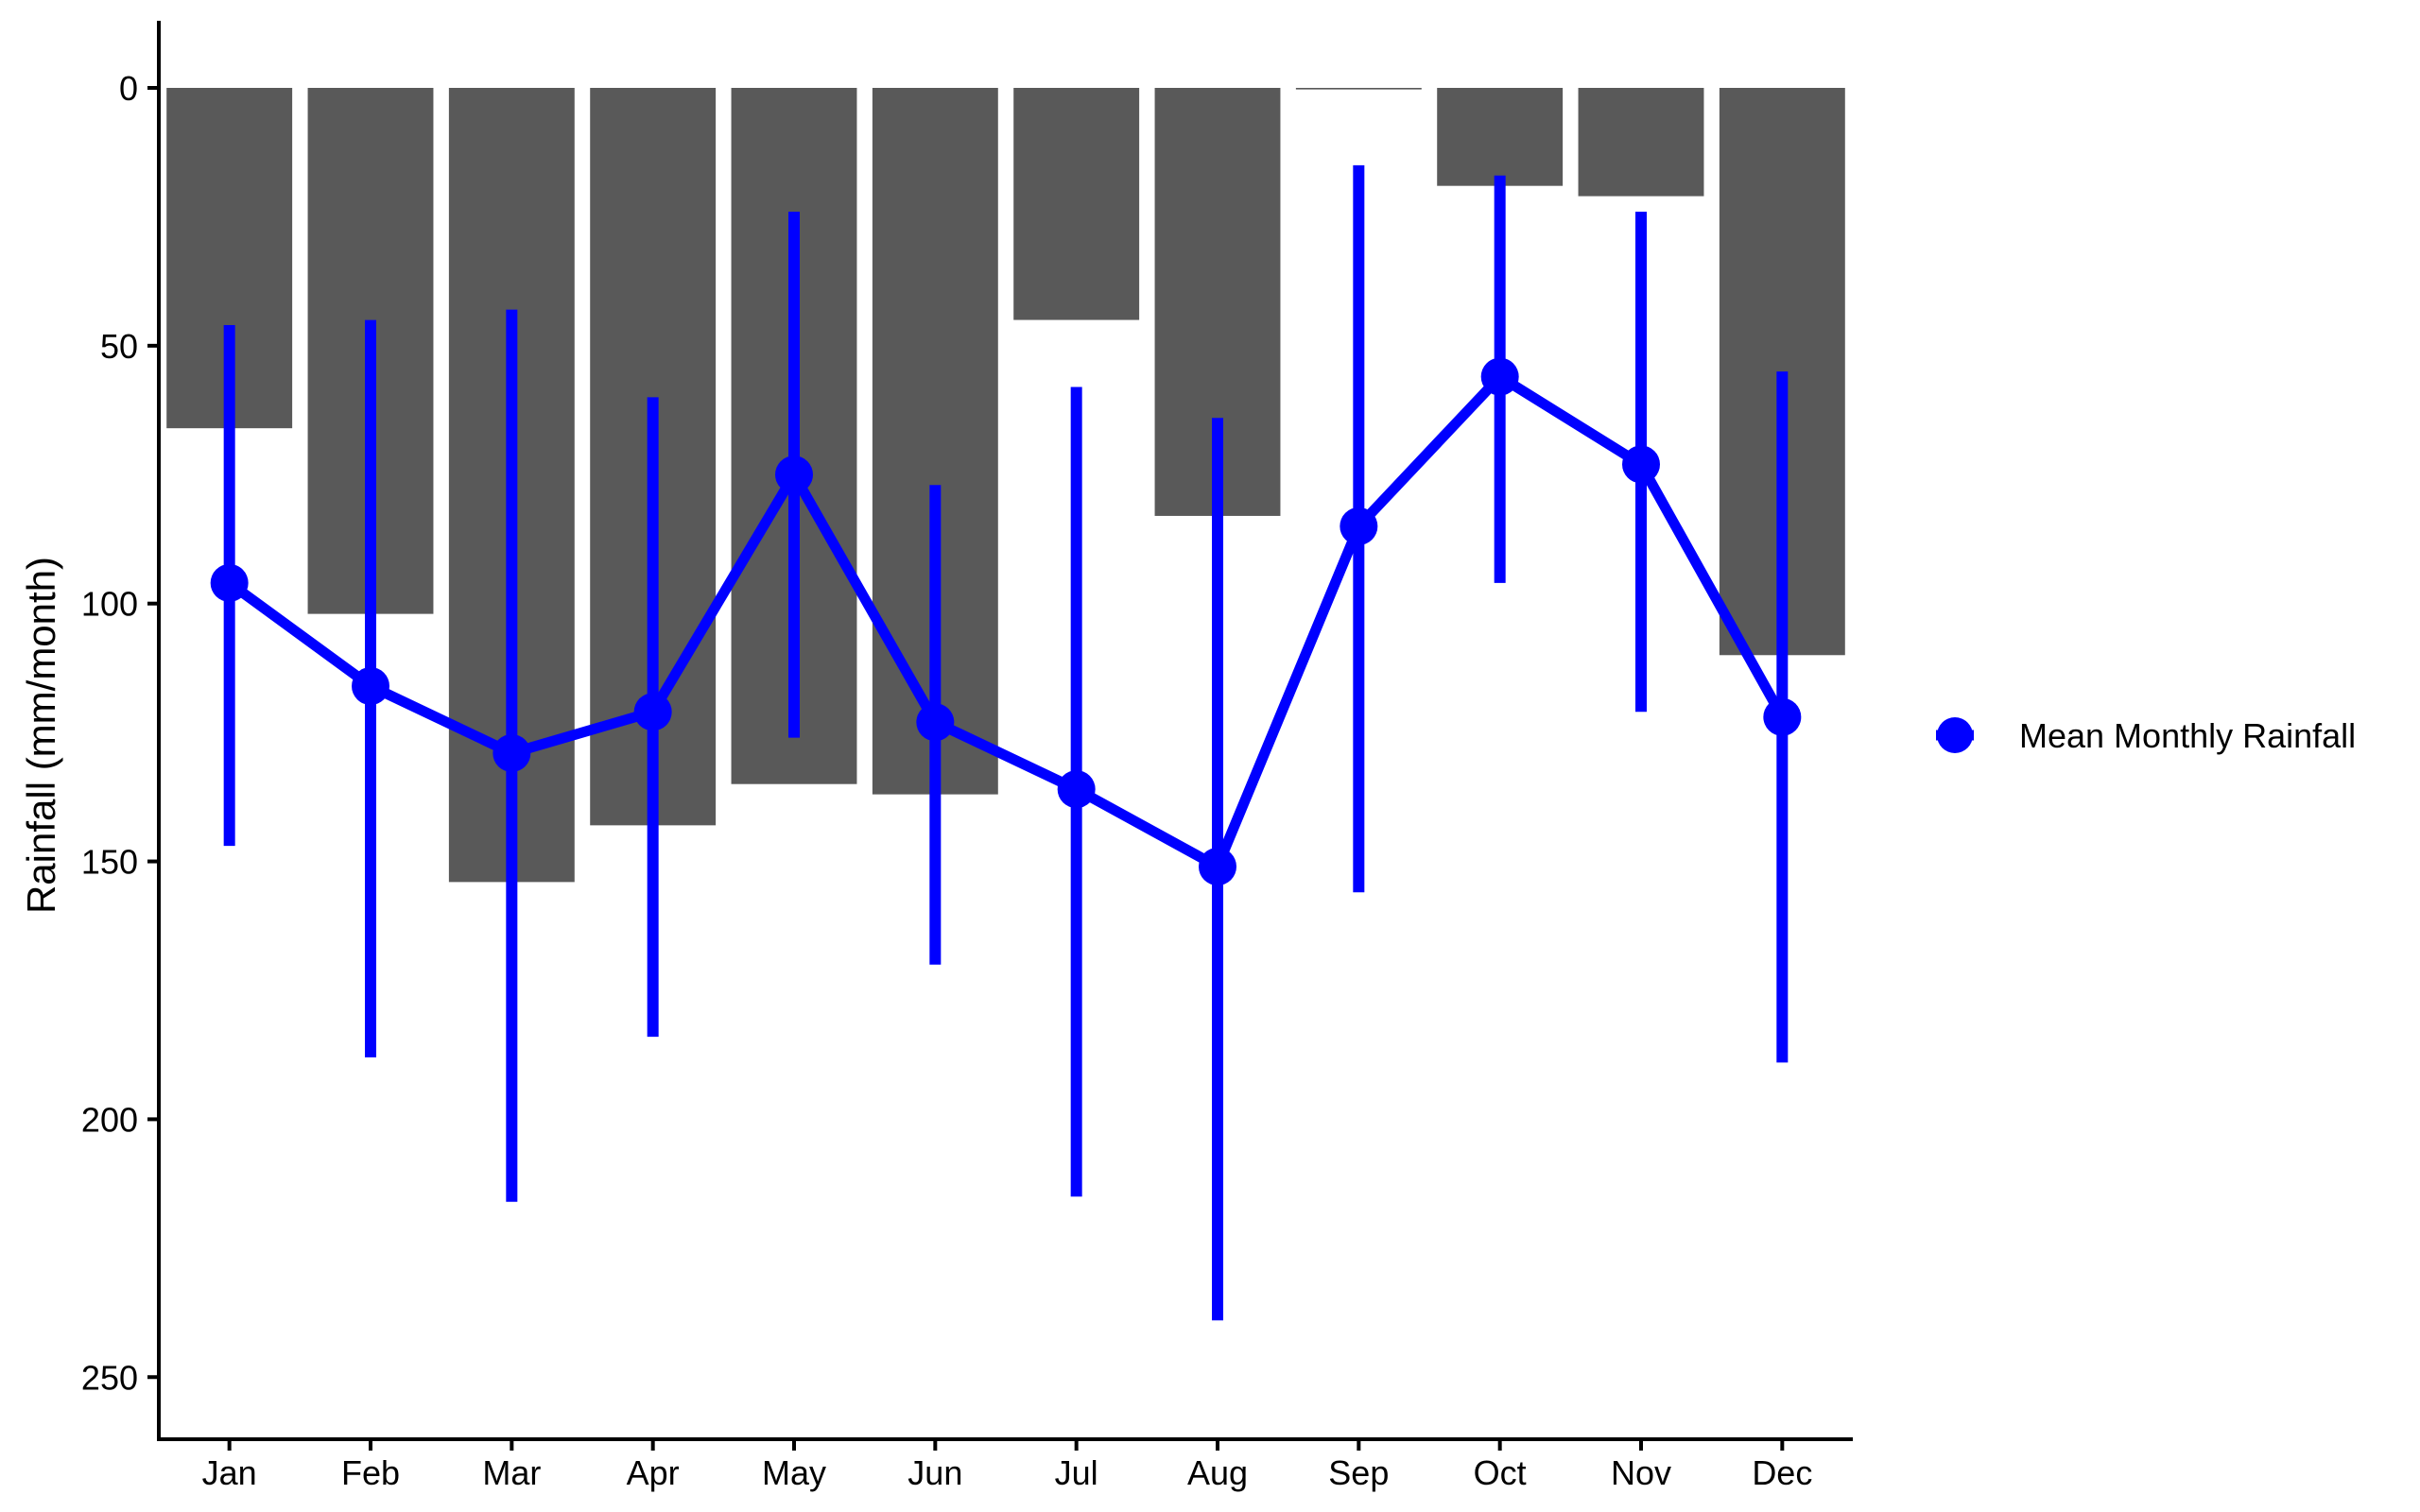  What do you see at coordinates (370, 1472) in the screenshot?
I see `x-tick-label: Feb` at bounding box center [370, 1472].